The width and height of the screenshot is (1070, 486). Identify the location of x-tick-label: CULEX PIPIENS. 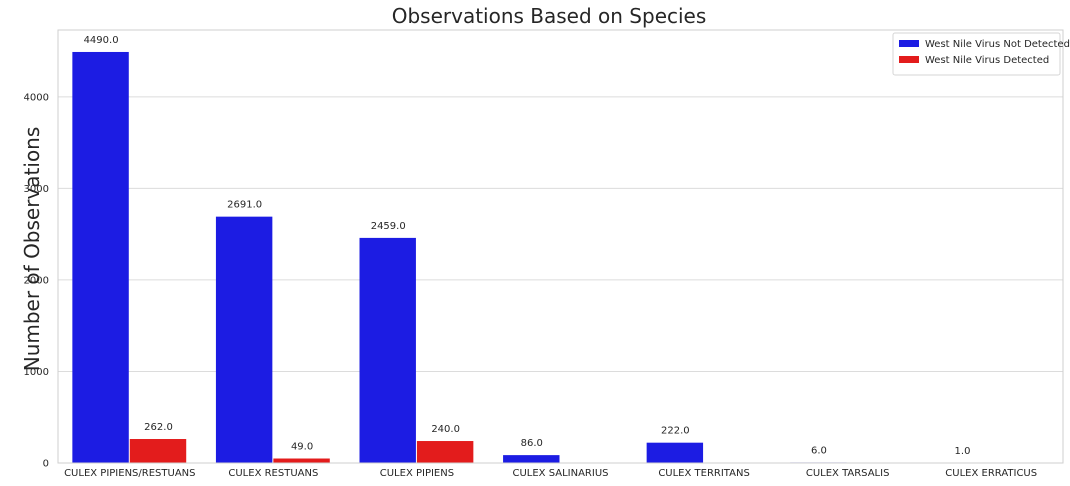
(417, 473).